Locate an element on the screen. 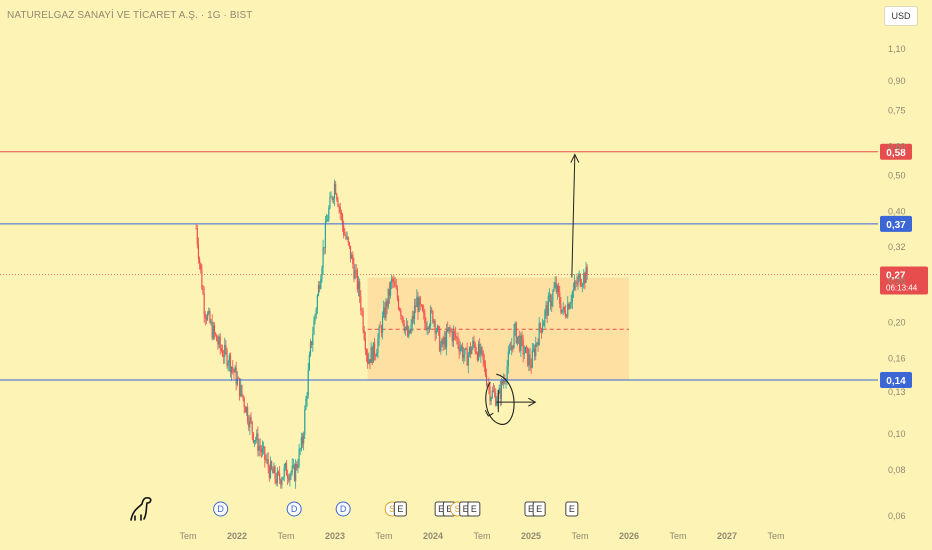 The width and height of the screenshot is (932, 550). price-tick-label: 0,20 is located at coordinates (897, 323).